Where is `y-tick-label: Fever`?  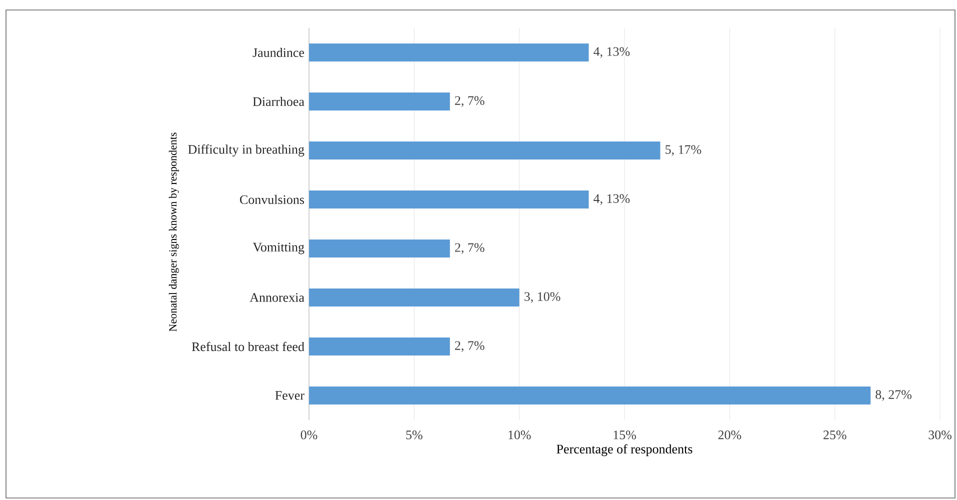 y-tick-label: Fever is located at coordinates (289, 395).